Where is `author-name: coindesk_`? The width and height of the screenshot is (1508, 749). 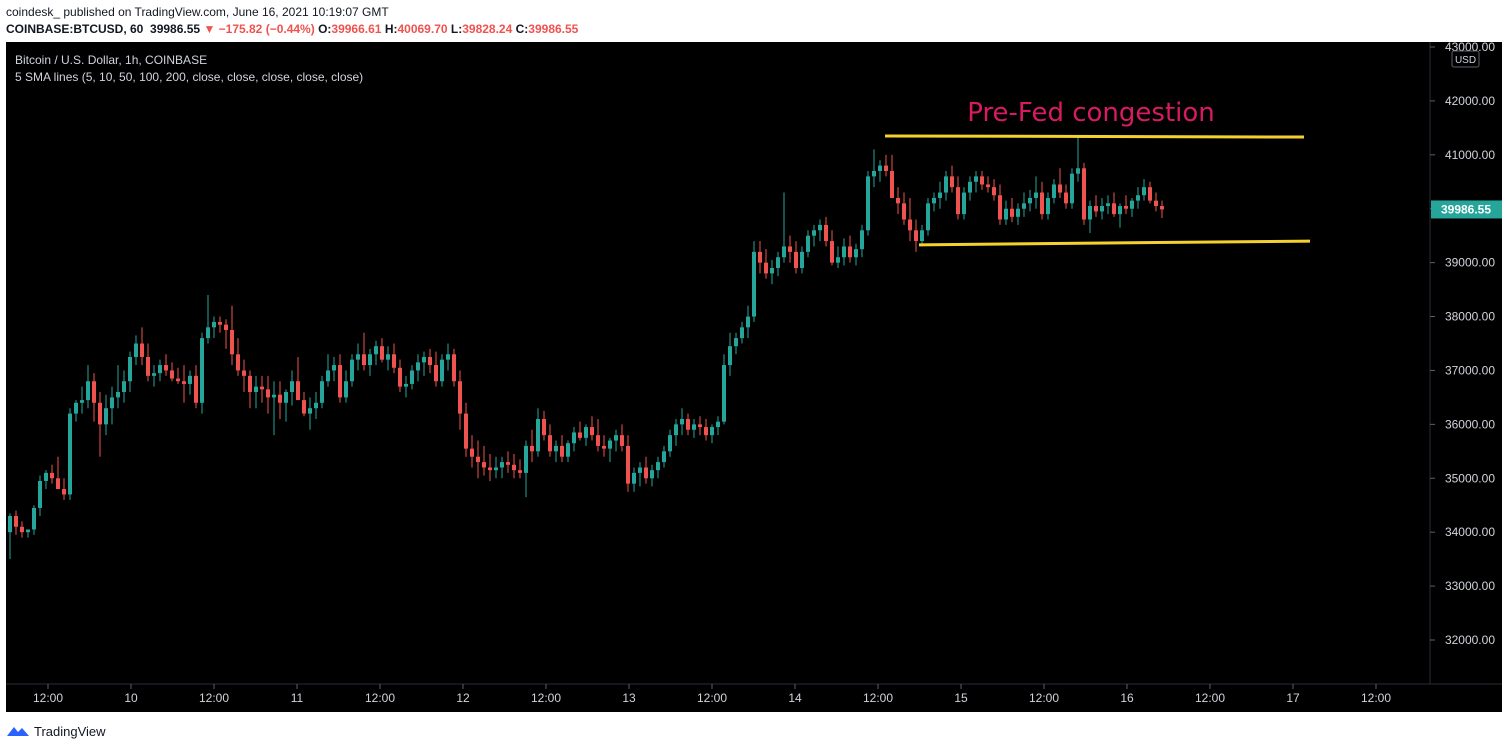
author-name: coindesk_ is located at coordinates (33, 12).